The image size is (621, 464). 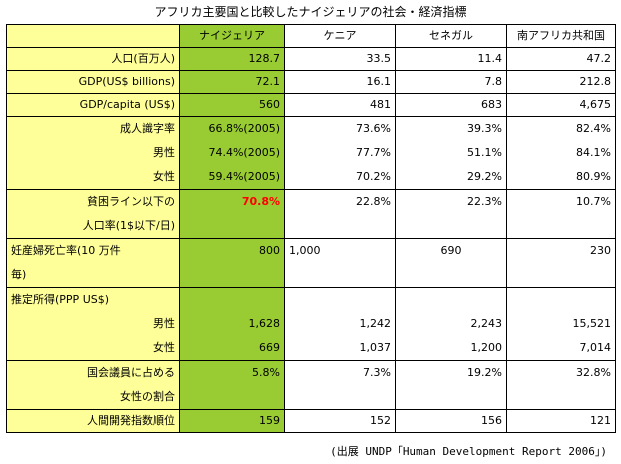 I want to click on income-female-value: 1,200, so click(x=486, y=347).